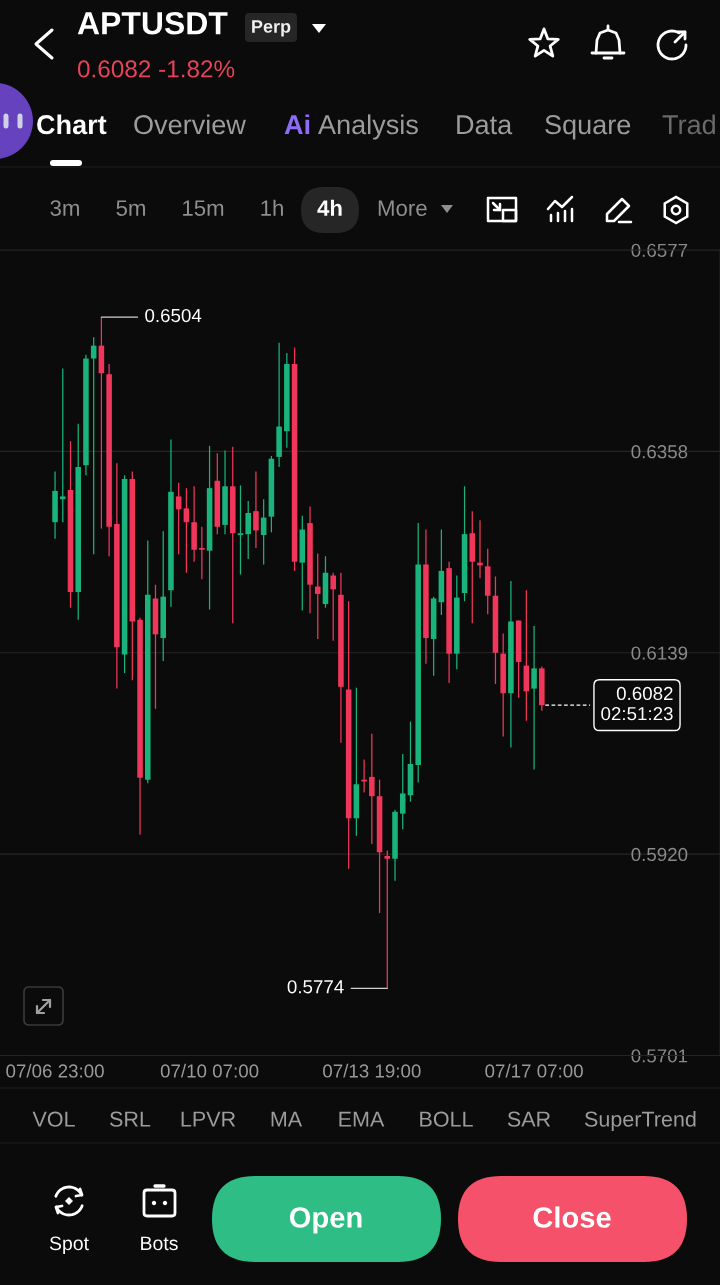 This screenshot has height=1285, width=720. I want to click on text: BOLL, so click(446, 1119).